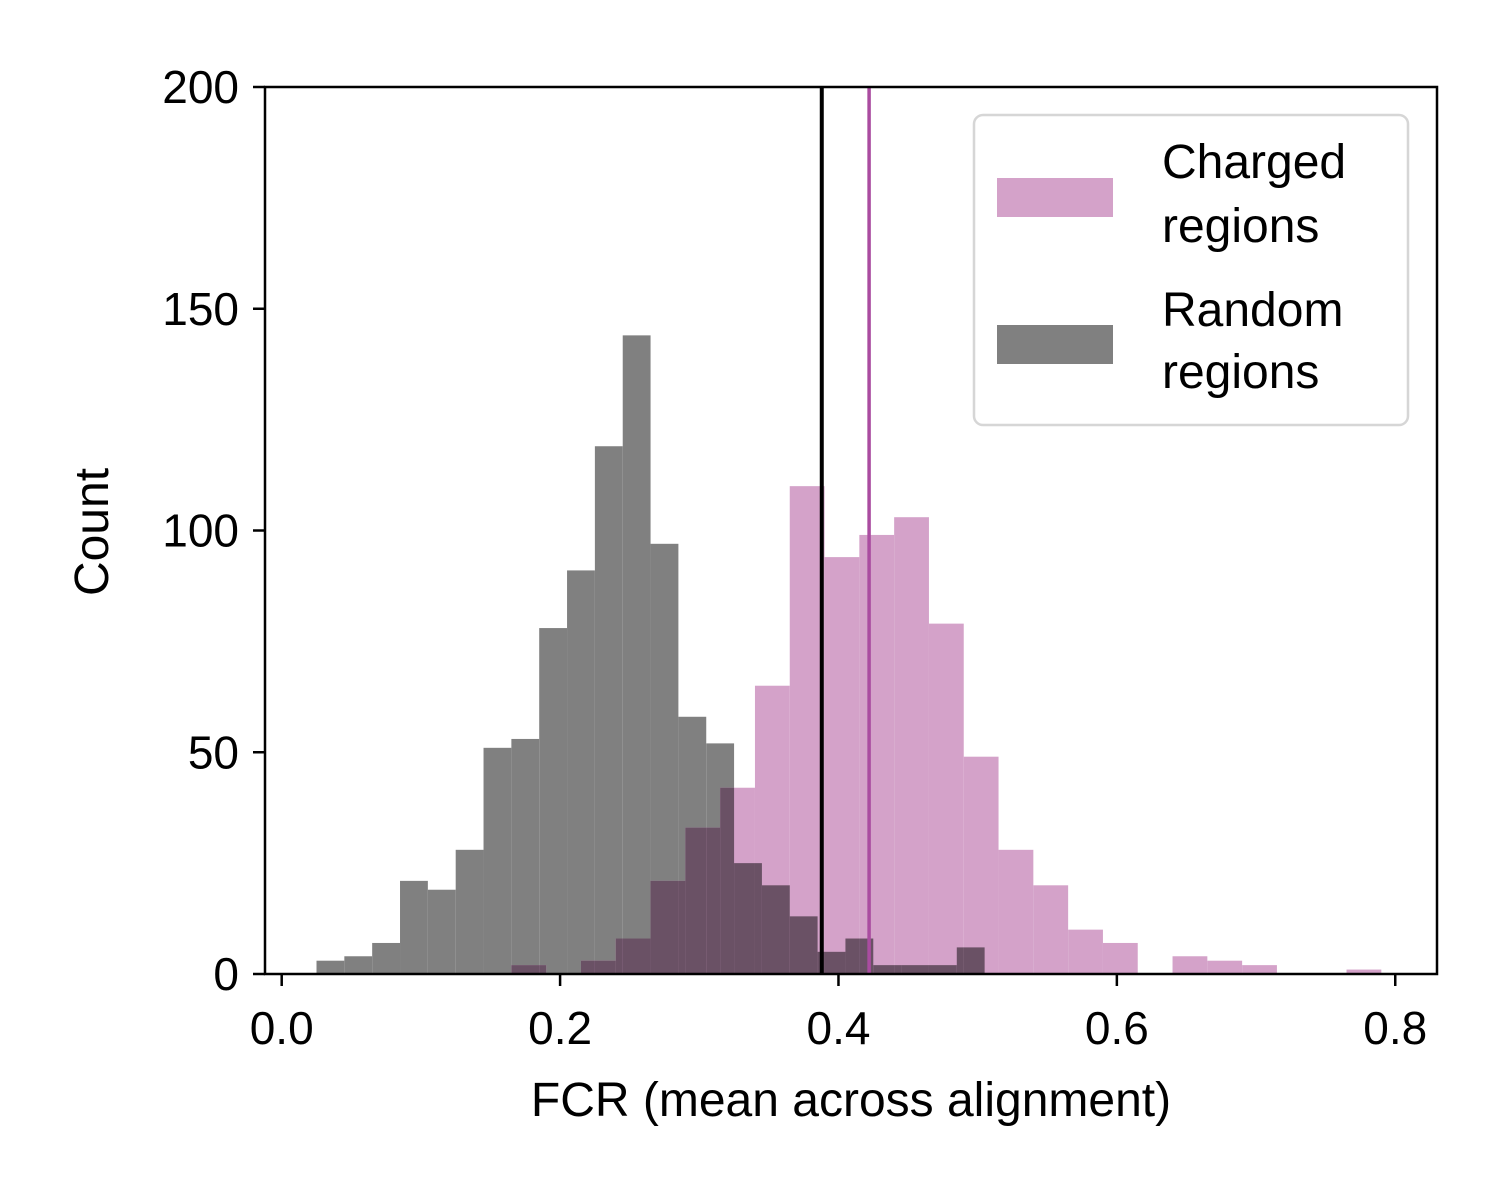  Describe the element at coordinates (282, 1028) in the screenshot. I see `x-tick-label-0: 0.0` at that location.